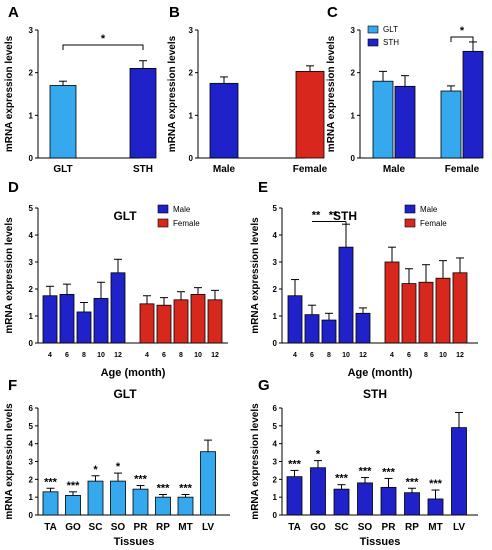  I want to click on panel-label: E, so click(263, 187).